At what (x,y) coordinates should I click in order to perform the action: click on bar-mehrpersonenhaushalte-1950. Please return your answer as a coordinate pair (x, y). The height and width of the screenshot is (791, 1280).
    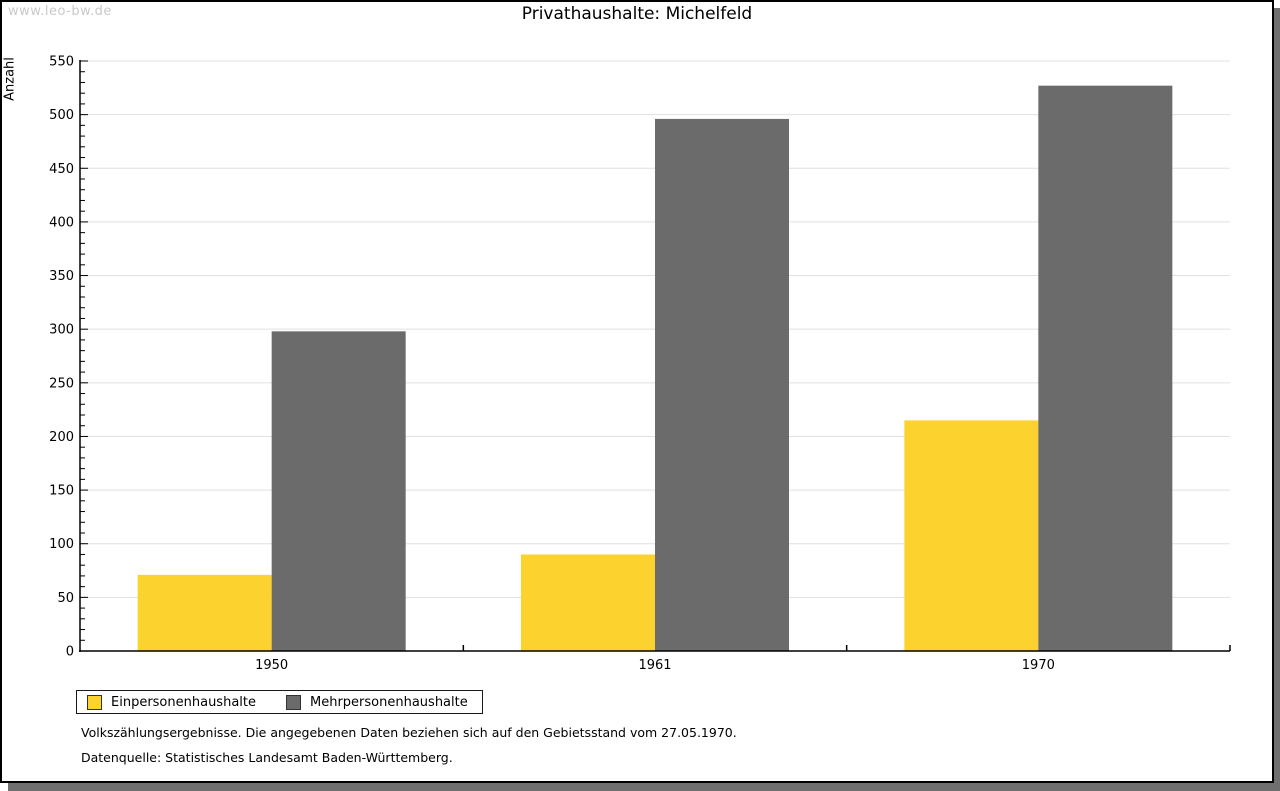
    Looking at the image, I should click on (338, 491).